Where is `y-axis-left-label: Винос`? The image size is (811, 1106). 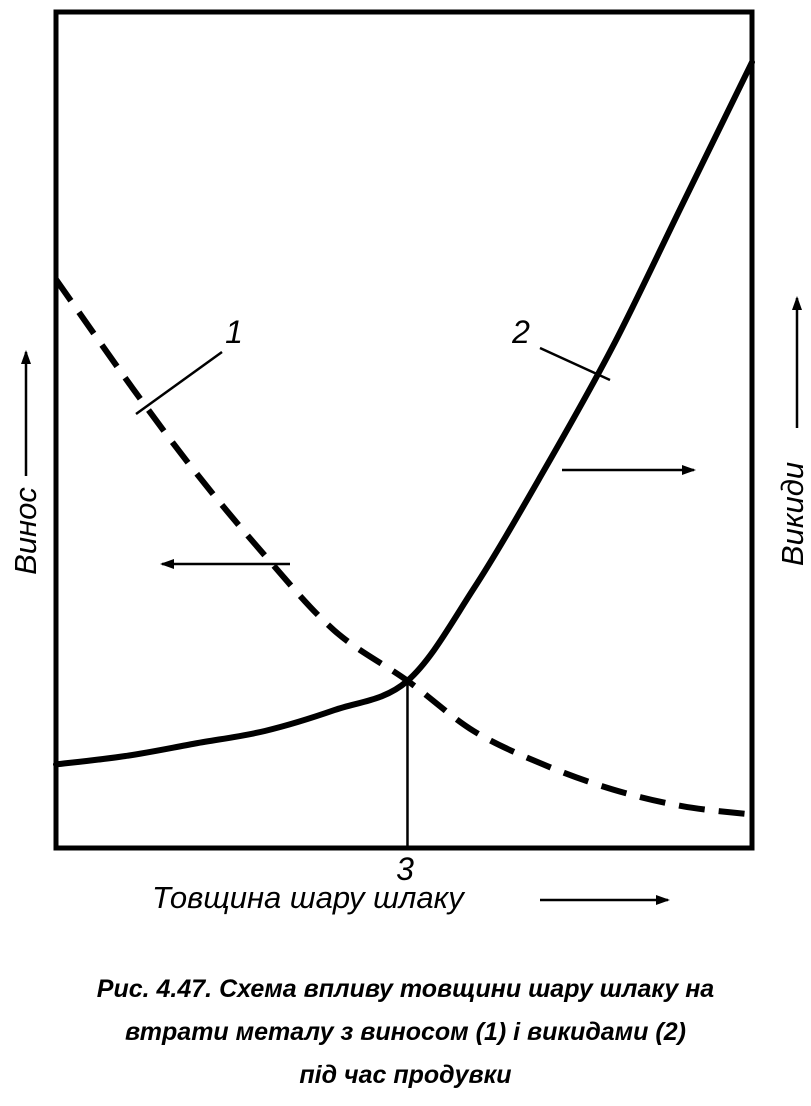 y-axis-left-label: Винос is located at coordinates (25, 531).